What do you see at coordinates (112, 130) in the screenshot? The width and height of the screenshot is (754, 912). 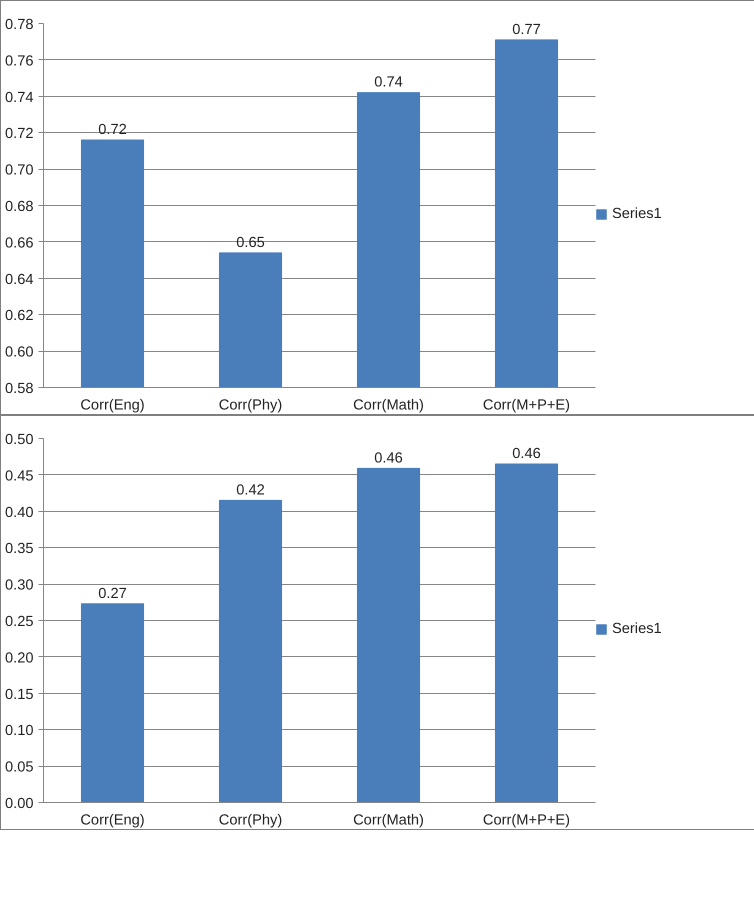 I see `data-label: 0.72` at bounding box center [112, 130].